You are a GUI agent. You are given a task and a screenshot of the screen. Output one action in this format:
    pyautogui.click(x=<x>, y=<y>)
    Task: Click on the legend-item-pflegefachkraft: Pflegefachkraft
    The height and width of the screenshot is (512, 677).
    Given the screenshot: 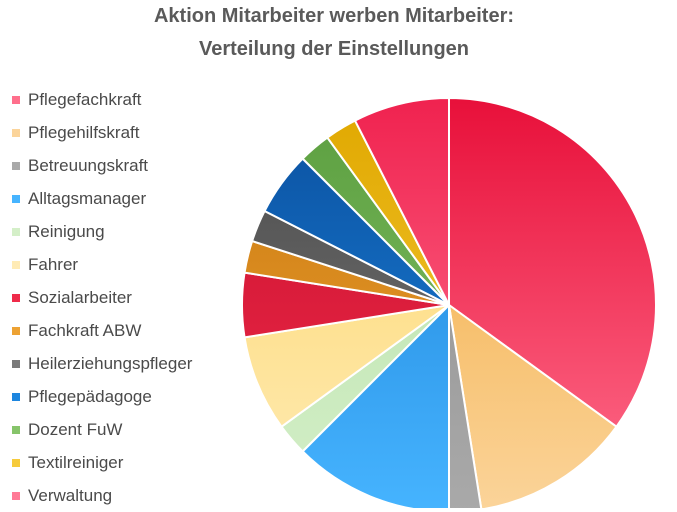 What is the action you would take?
    pyautogui.click(x=102, y=99)
    